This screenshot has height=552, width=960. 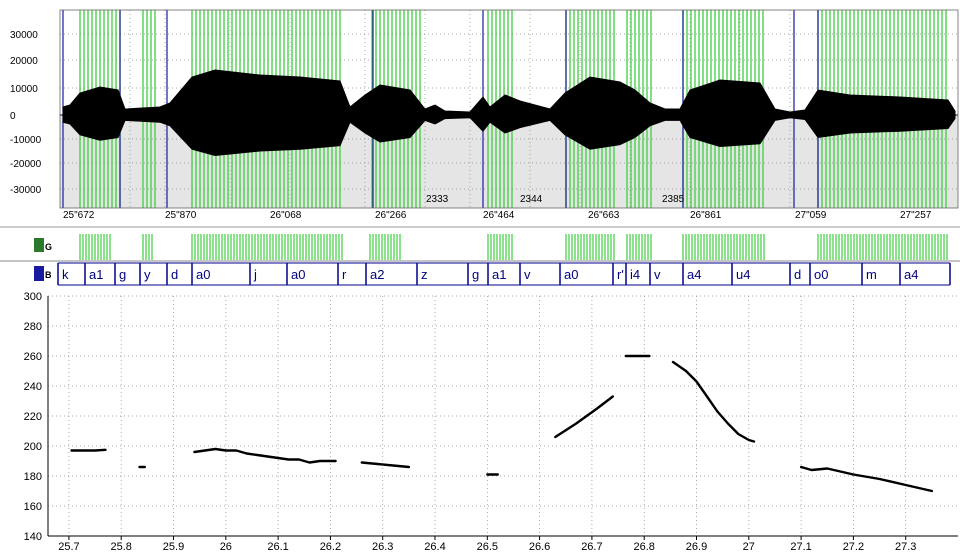 What do you see at coordinates (811, 215) in the screenshot?
I see `time-tick-label: 27"059` at bounding box center [811, 215].